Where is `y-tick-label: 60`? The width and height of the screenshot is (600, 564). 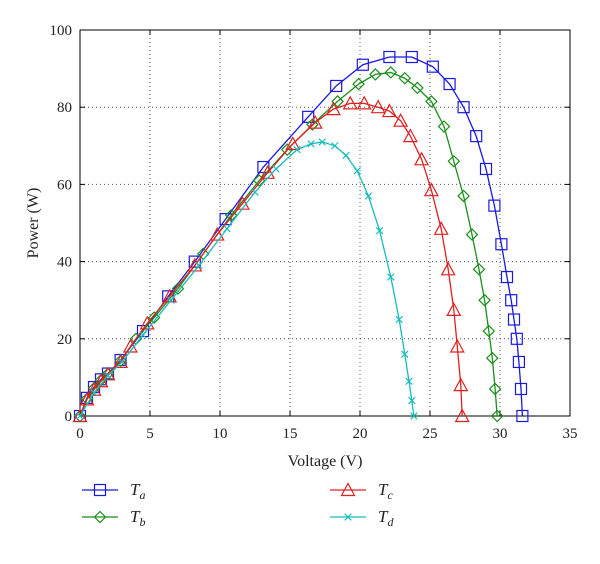
y-tick-label: 60 is located at coordinates (64, 185).